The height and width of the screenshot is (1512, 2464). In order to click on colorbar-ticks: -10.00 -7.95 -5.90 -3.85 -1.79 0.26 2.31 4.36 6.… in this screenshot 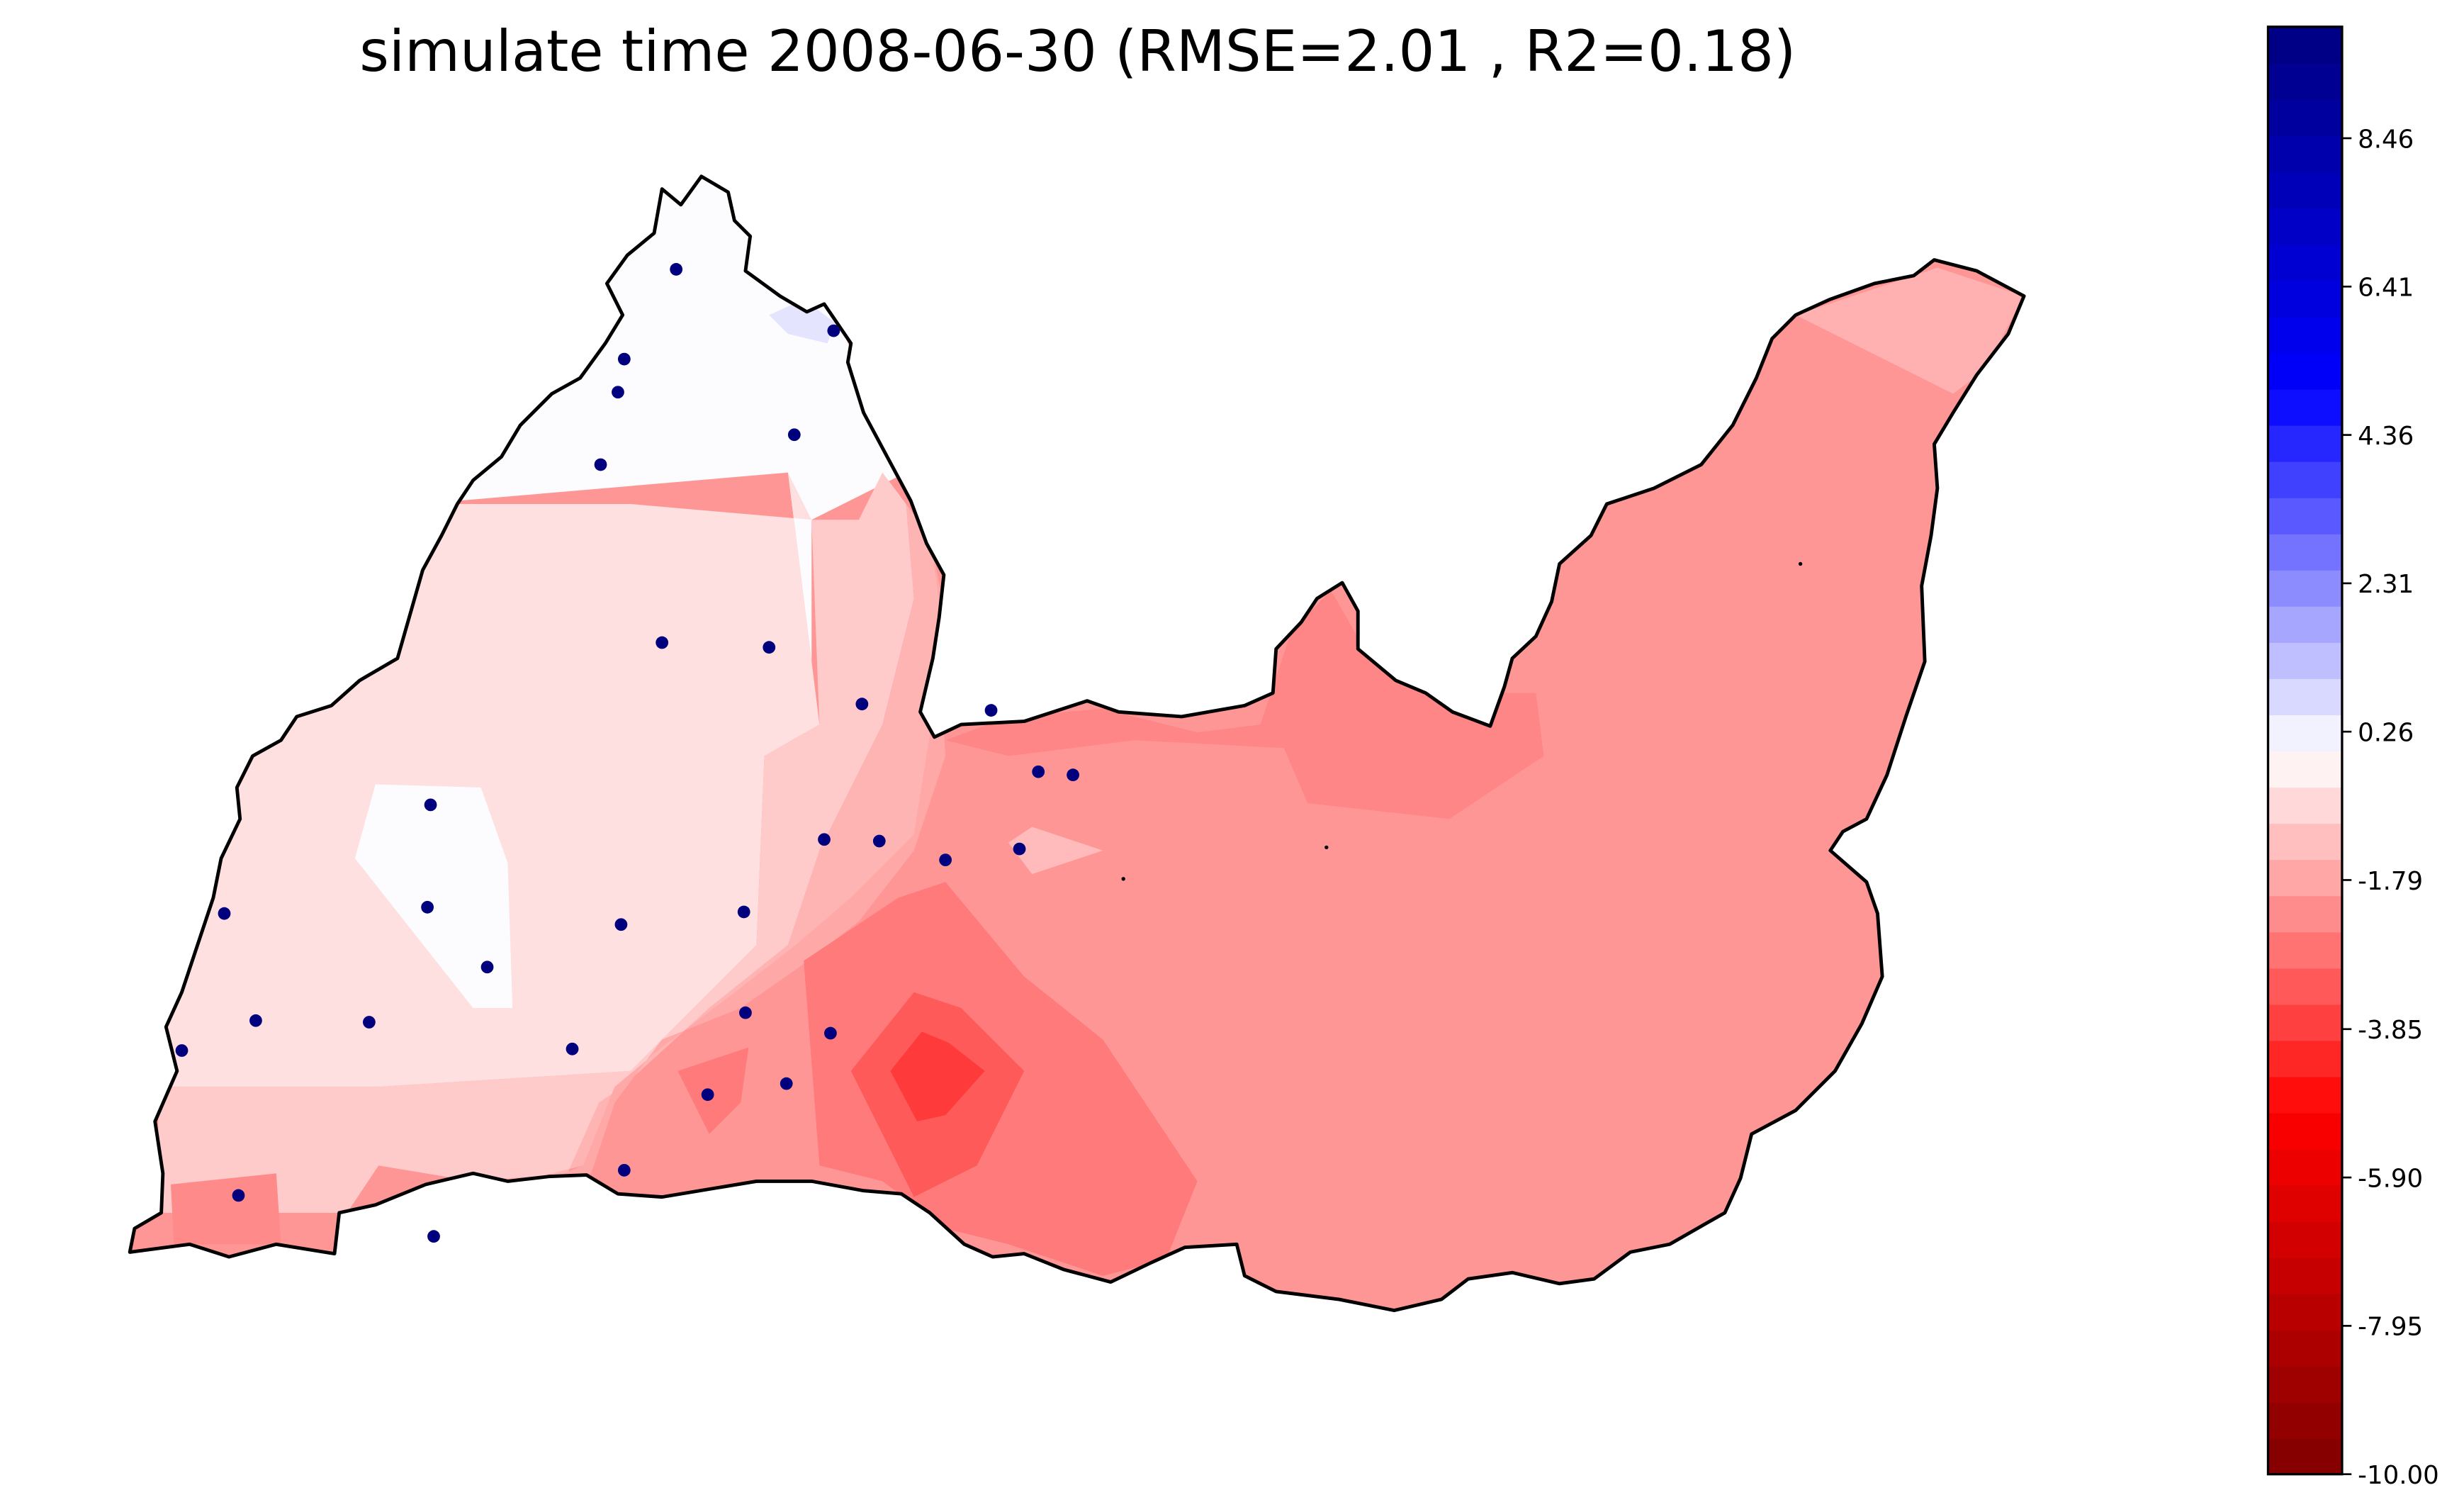, I will do `click(2390, 807)`.